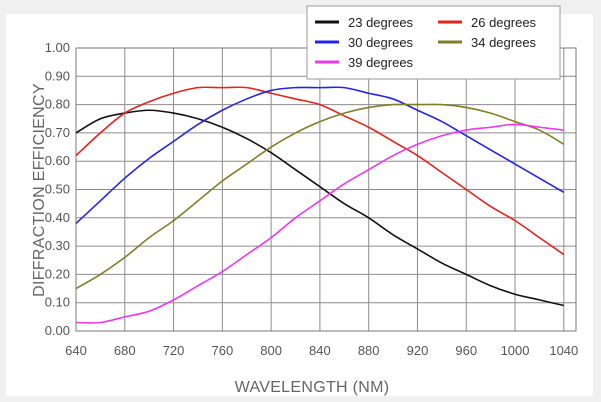 This screenshot has height=402, width=601. What do you see at coordinates (369, 350) in the screenshot?
I see `x-tick-label: 880` at bounding box center [369, 350].